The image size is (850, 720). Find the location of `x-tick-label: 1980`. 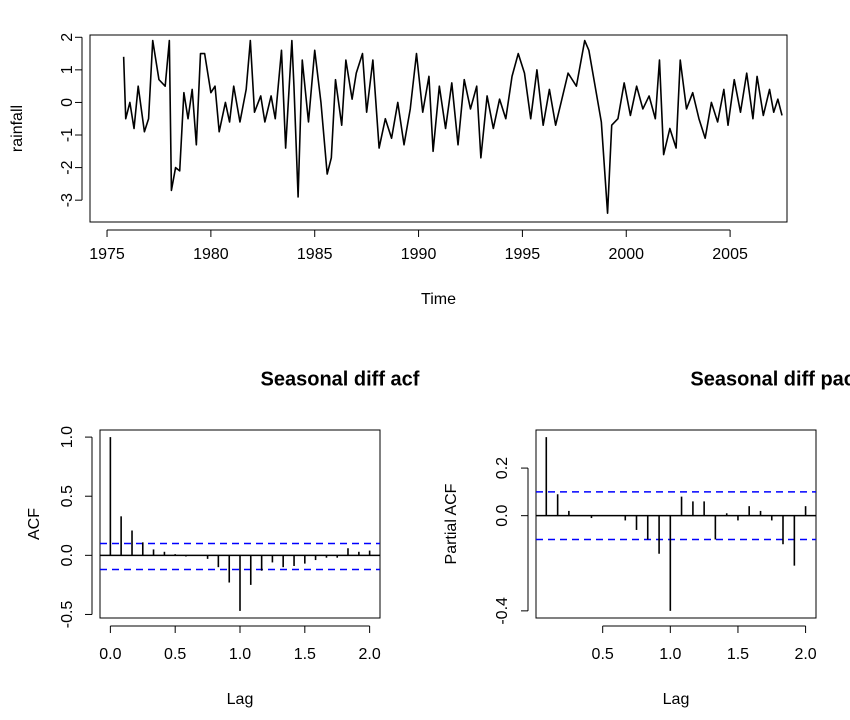

x-tick-label: 1980 is located at coordinates (211, 254).